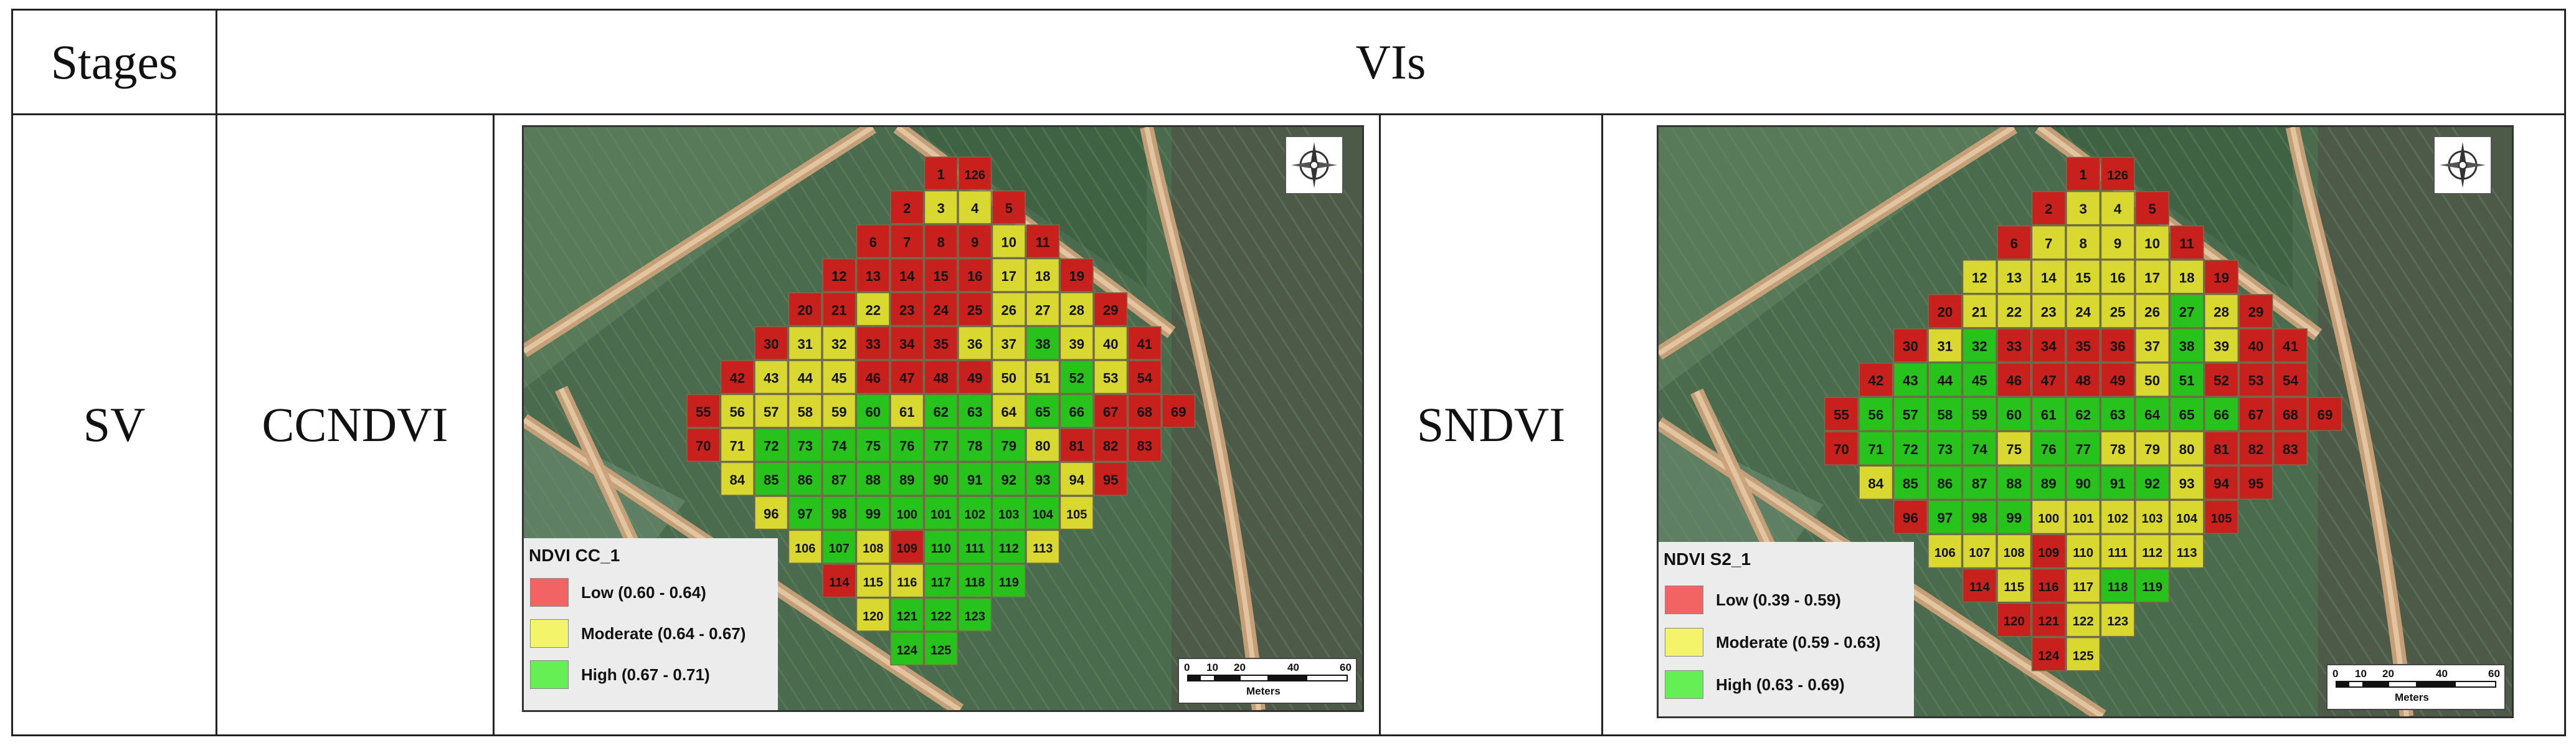 This screenshot has height=745, width=2576. Describe the element at coordinates (2290, 449) in the screenshot. I see `plot-label: 83` at that location.